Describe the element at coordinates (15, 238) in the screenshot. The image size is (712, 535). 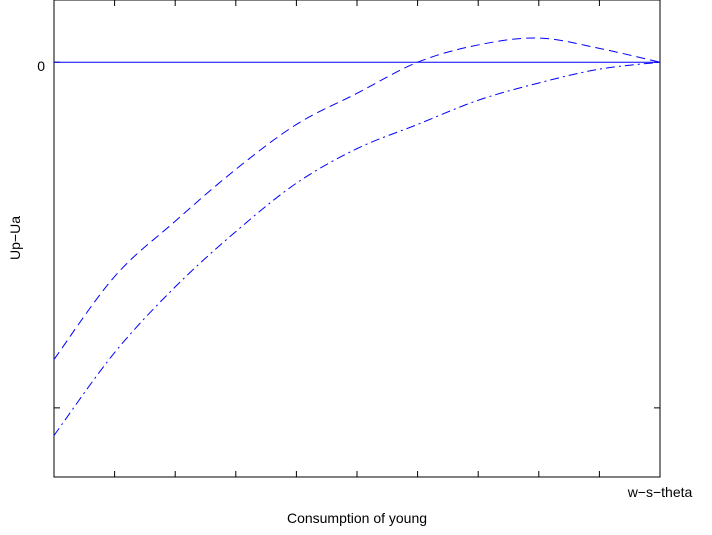
I see `y-axis-label: Up−Ua` at that location.